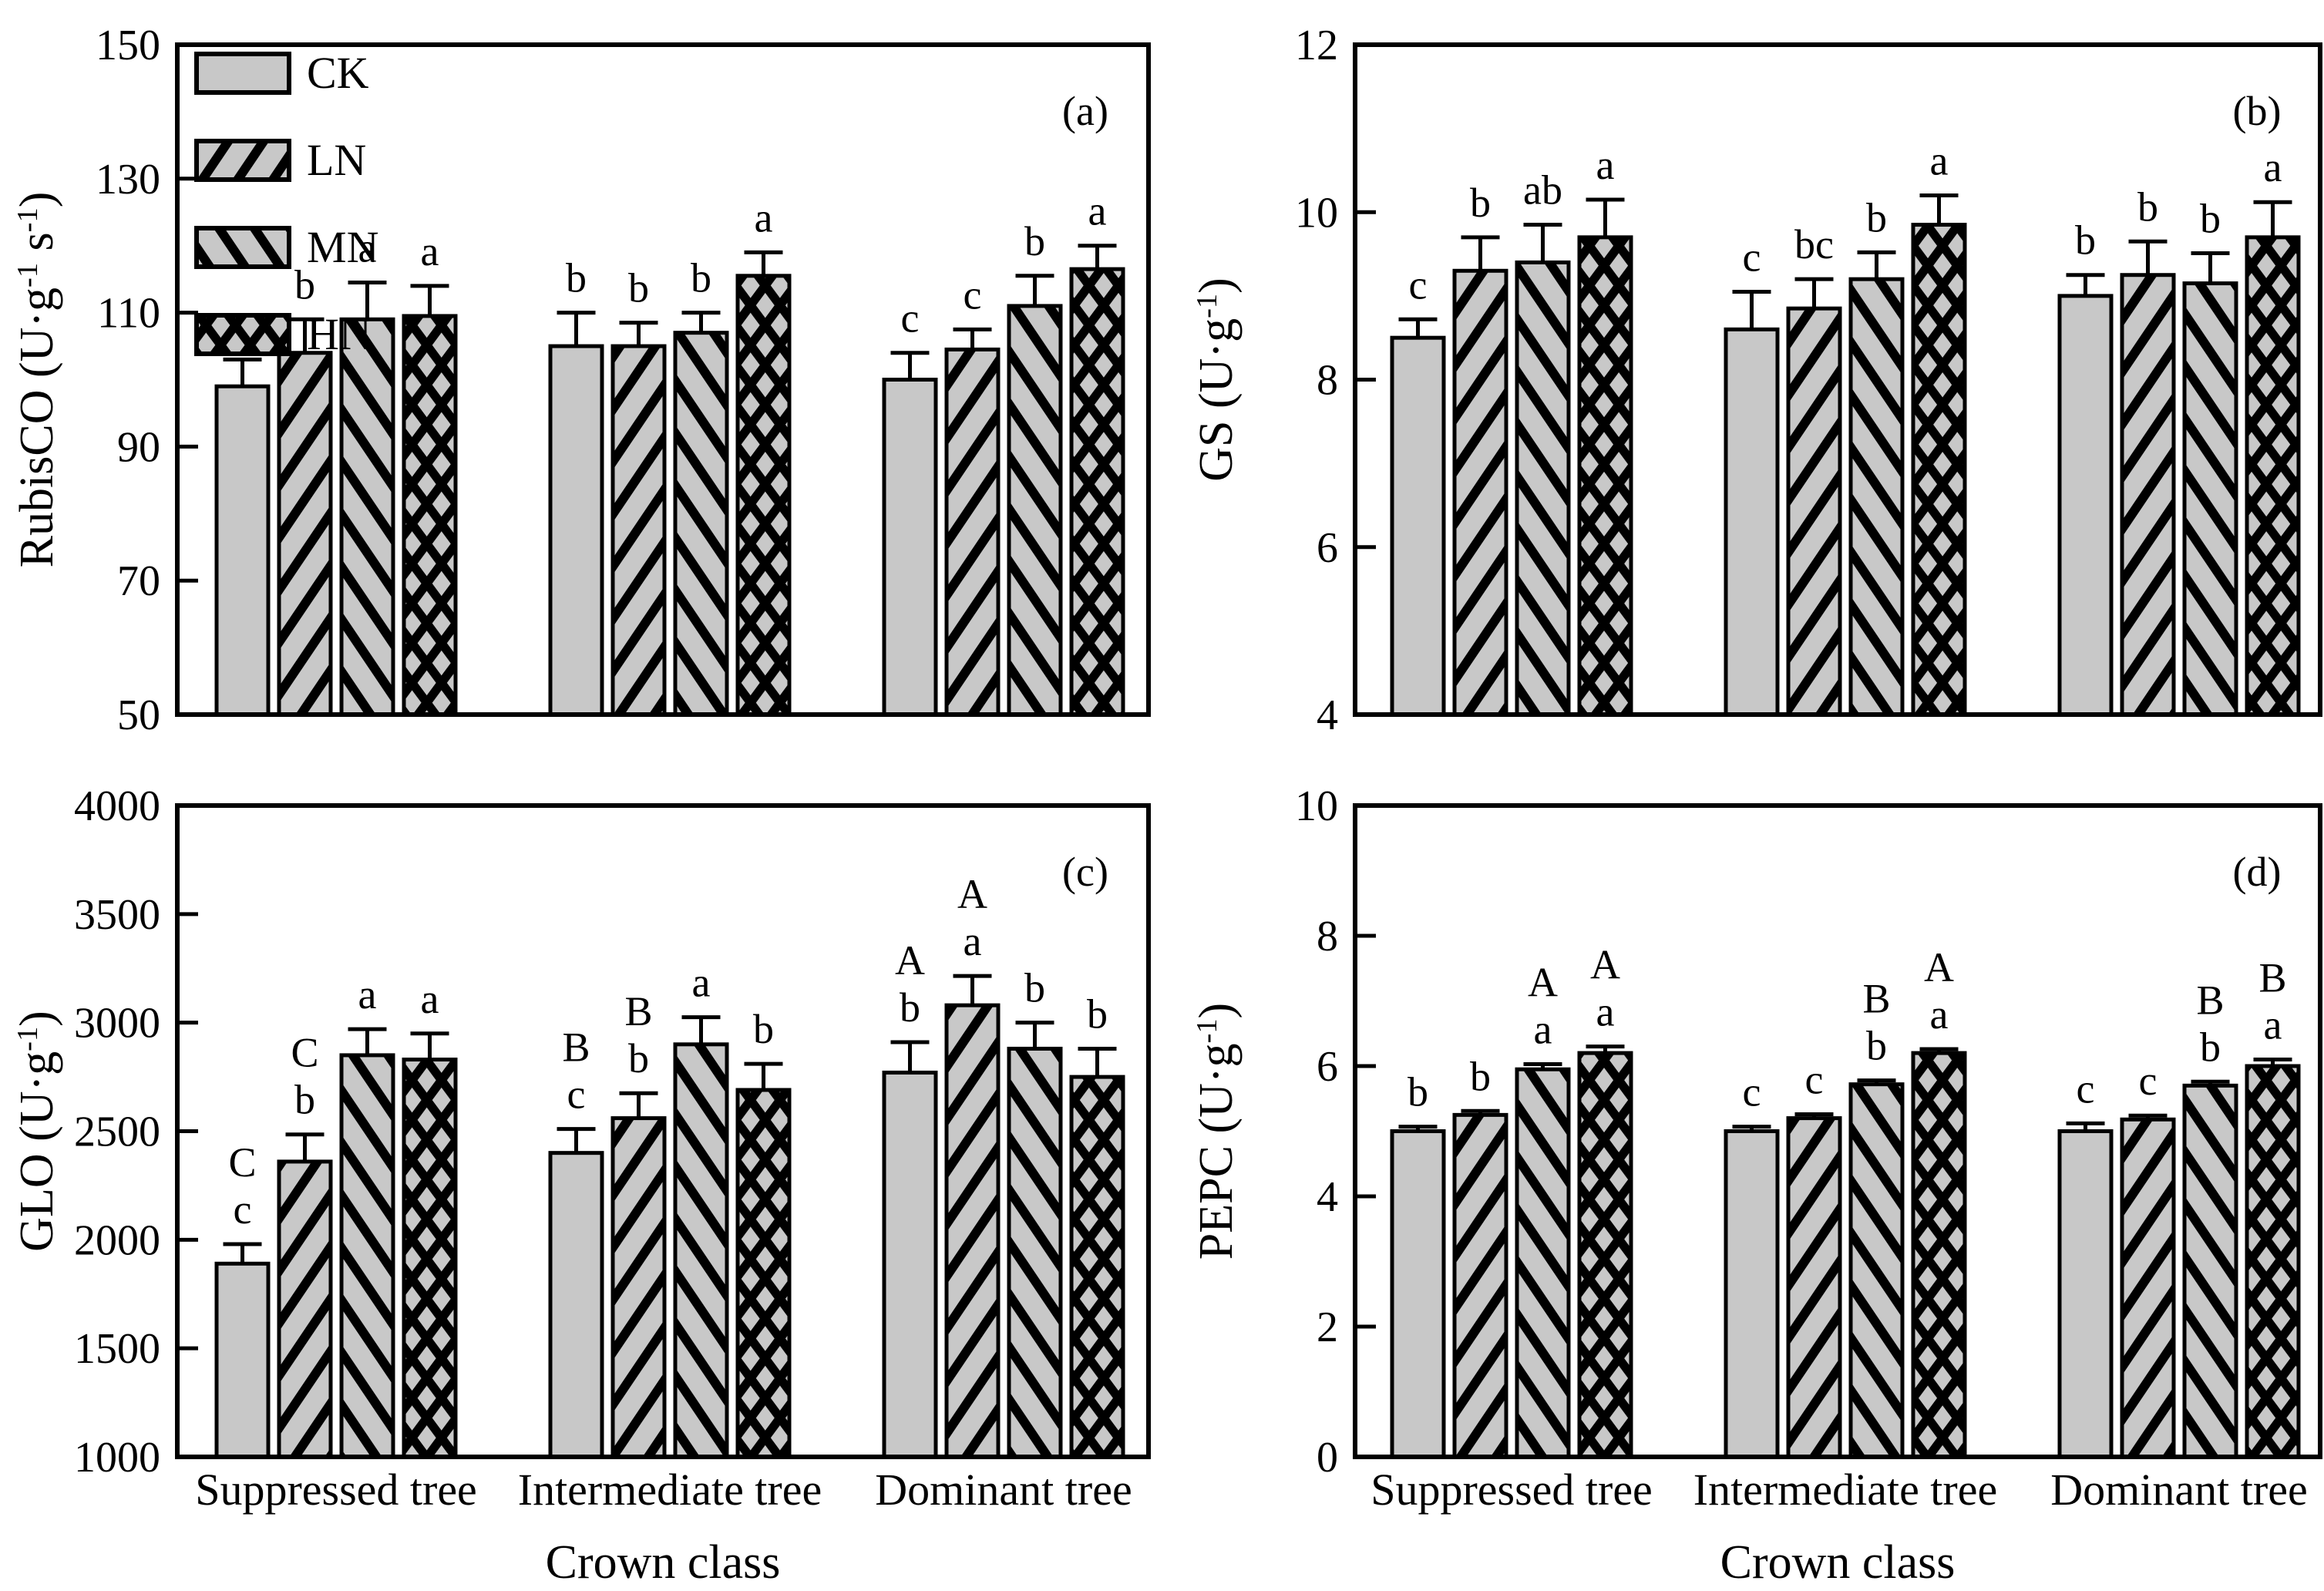 The width and height of the screenshot is (2324, 1591). Describe the element at coordinates (2257, 872) in the screenshot. I see `panel-tag: (d)` at that location.